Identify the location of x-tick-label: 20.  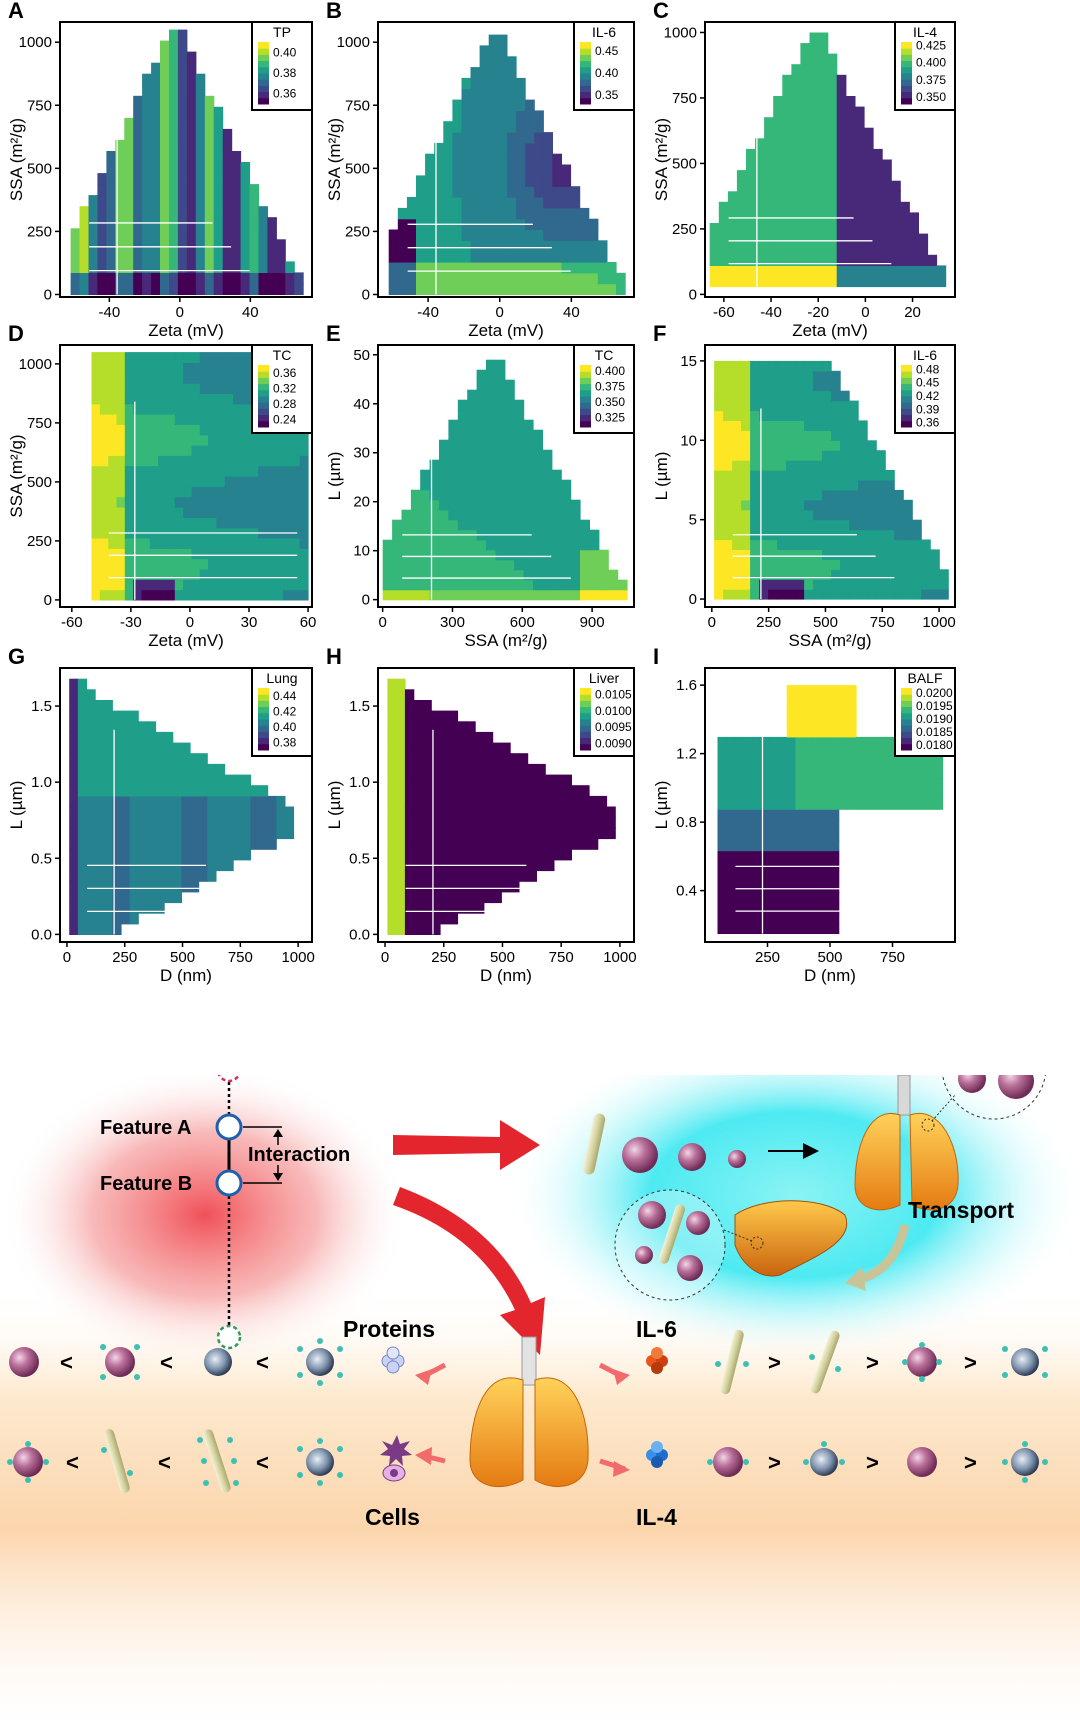
(912, 312).